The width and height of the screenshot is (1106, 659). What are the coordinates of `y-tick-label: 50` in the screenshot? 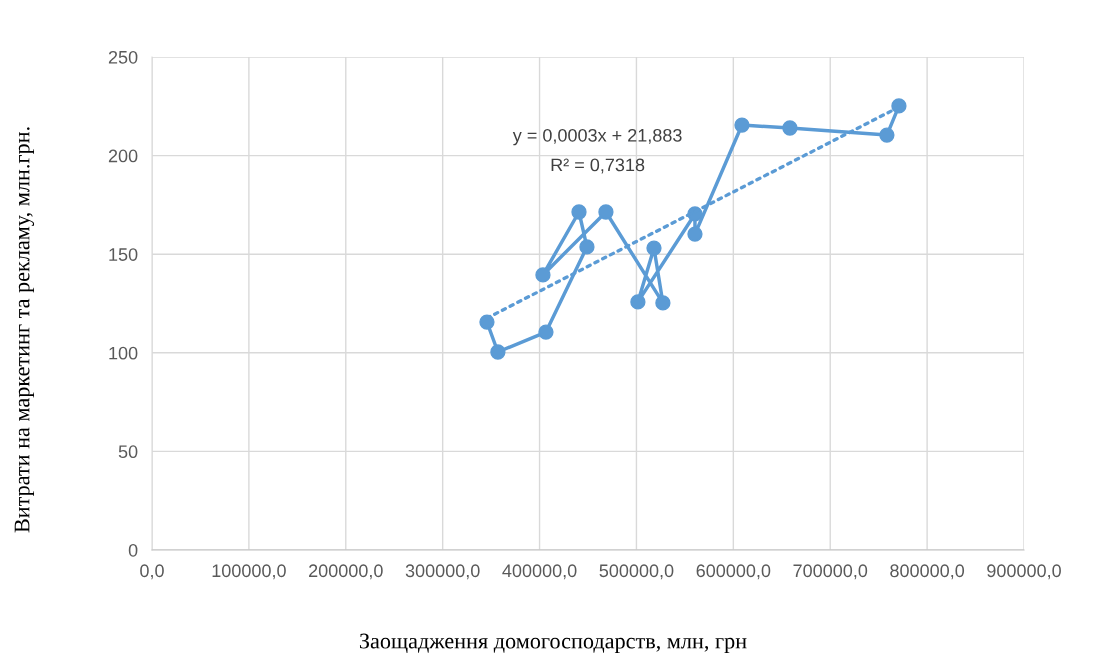 It's located at (128, 452).